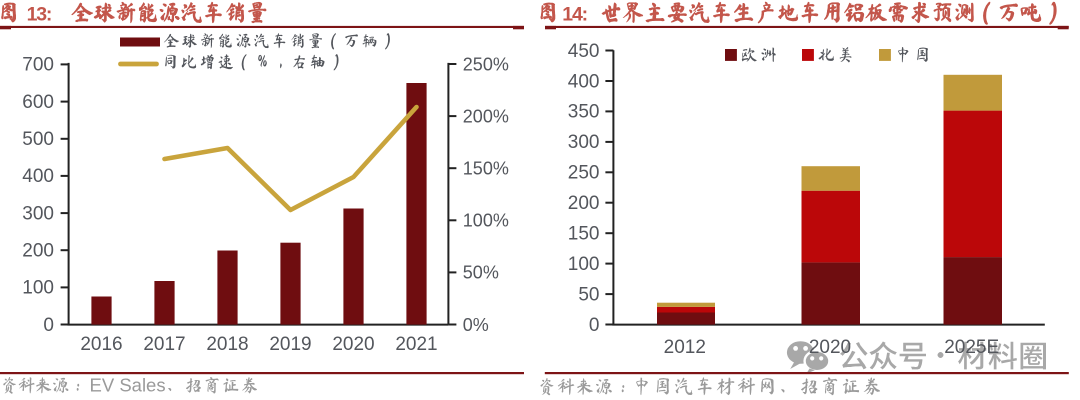  What do you see at coordinates (290, 344) in the screenshot?
I see `svg-text: 2019` at bounding box center [290, 344].